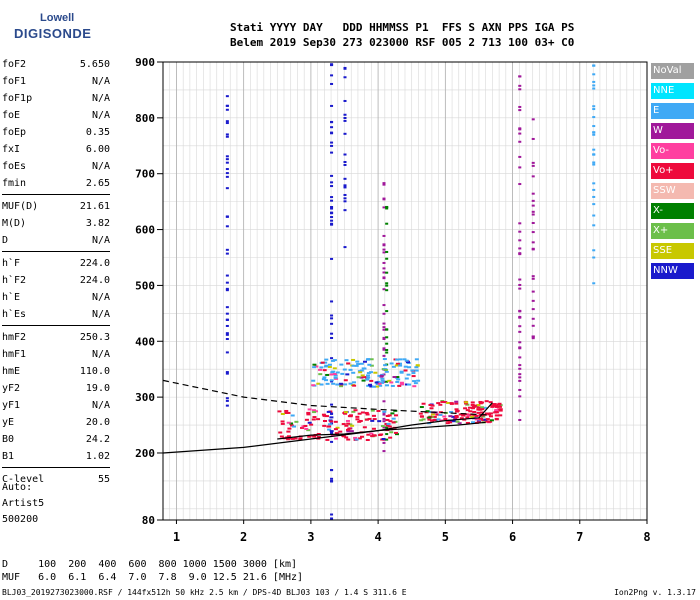  What do you see at coordinates (56, 314) in the screenshot?
I see `param-row: h`Es N/A` at bounding box center [56, 314].